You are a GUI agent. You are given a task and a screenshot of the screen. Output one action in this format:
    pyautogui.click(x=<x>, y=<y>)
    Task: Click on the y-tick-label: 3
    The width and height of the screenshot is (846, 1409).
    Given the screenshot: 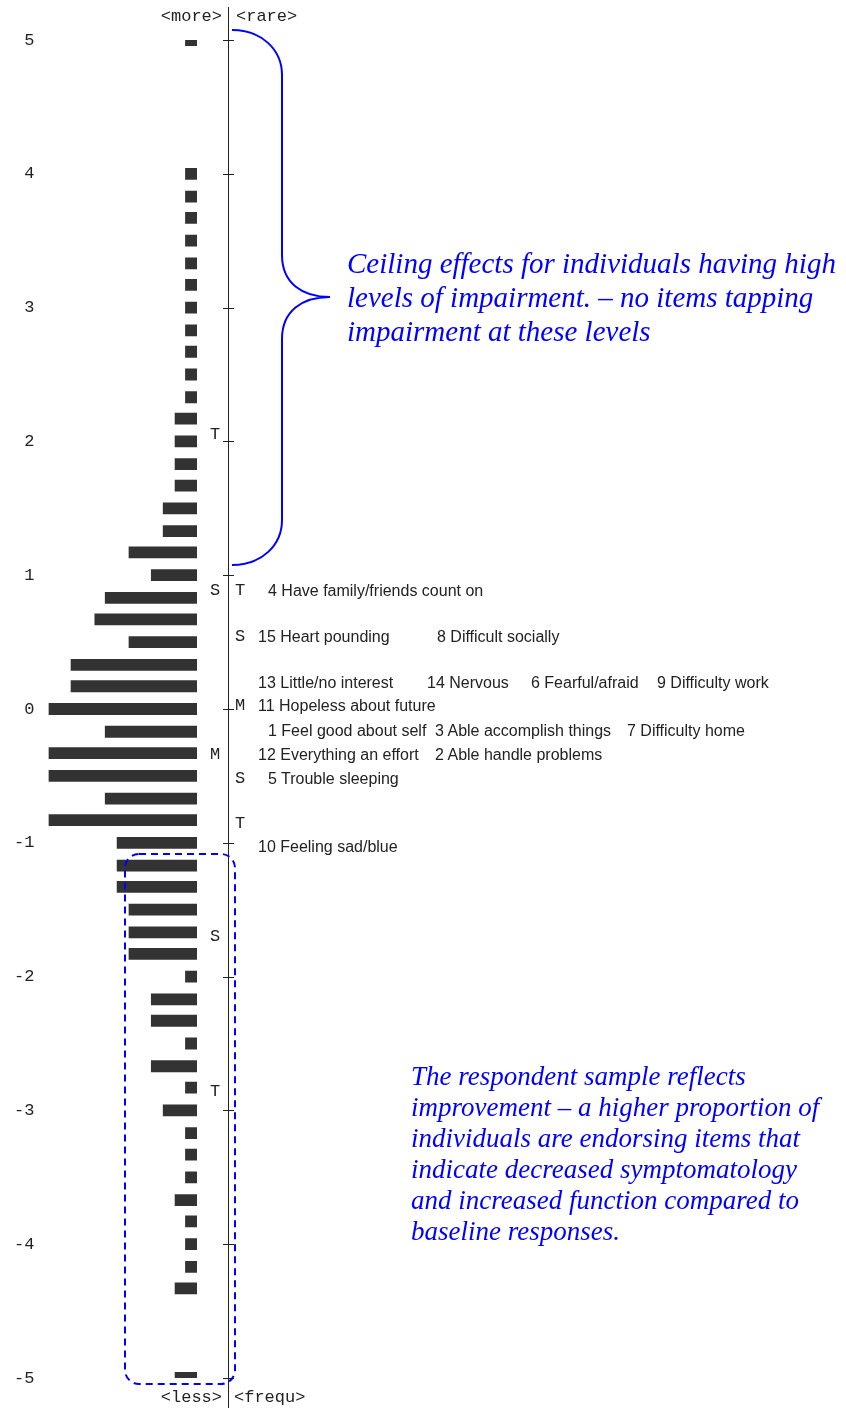 What is the action you would take?
    pyautogui.click(x=29, y=308)
    